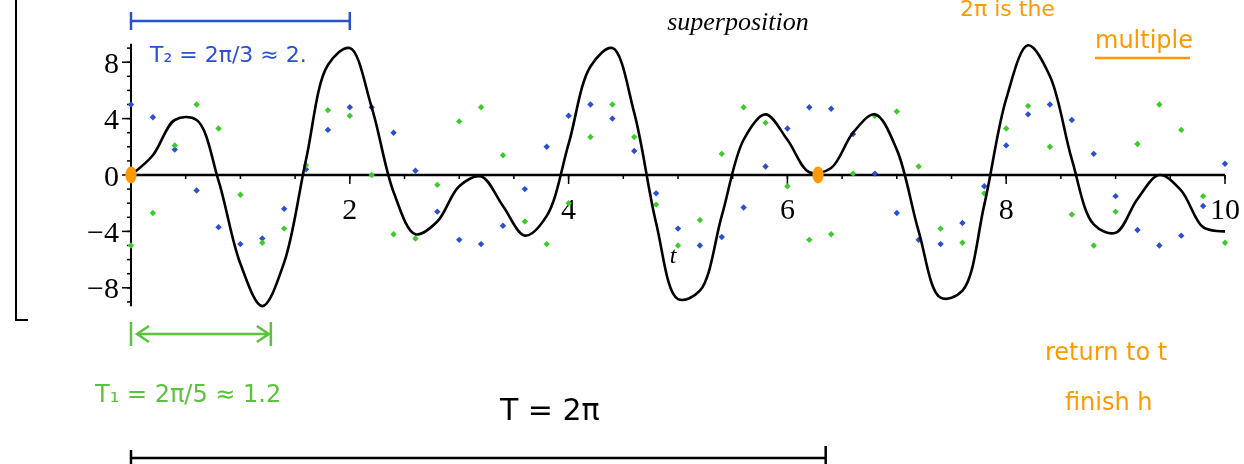  Describe the element at coordinates (103, 288) in the screenshot. I see `y-tick-label: −8` at that location.